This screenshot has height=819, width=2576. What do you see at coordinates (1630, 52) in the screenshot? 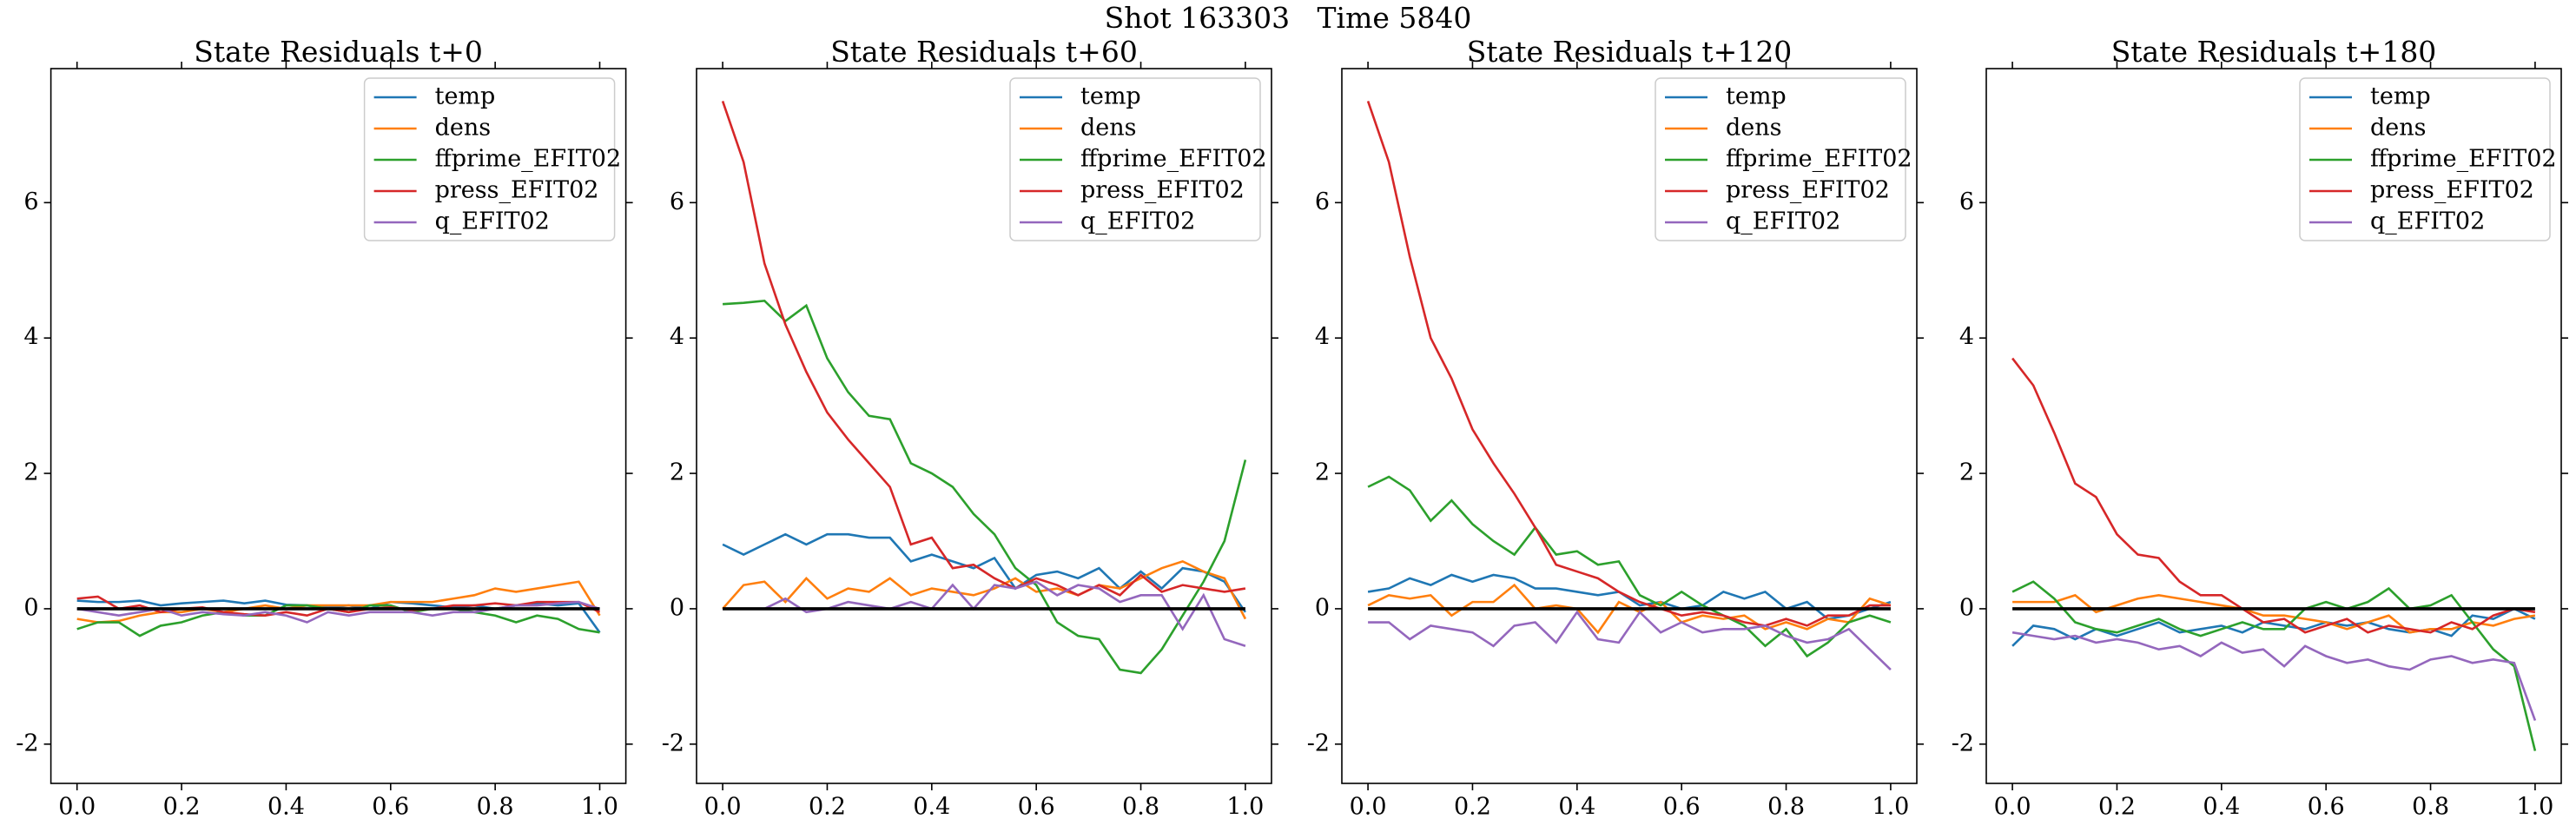
I see `panel-title: State Residuals t+120` at bounding box center [1630, 52].